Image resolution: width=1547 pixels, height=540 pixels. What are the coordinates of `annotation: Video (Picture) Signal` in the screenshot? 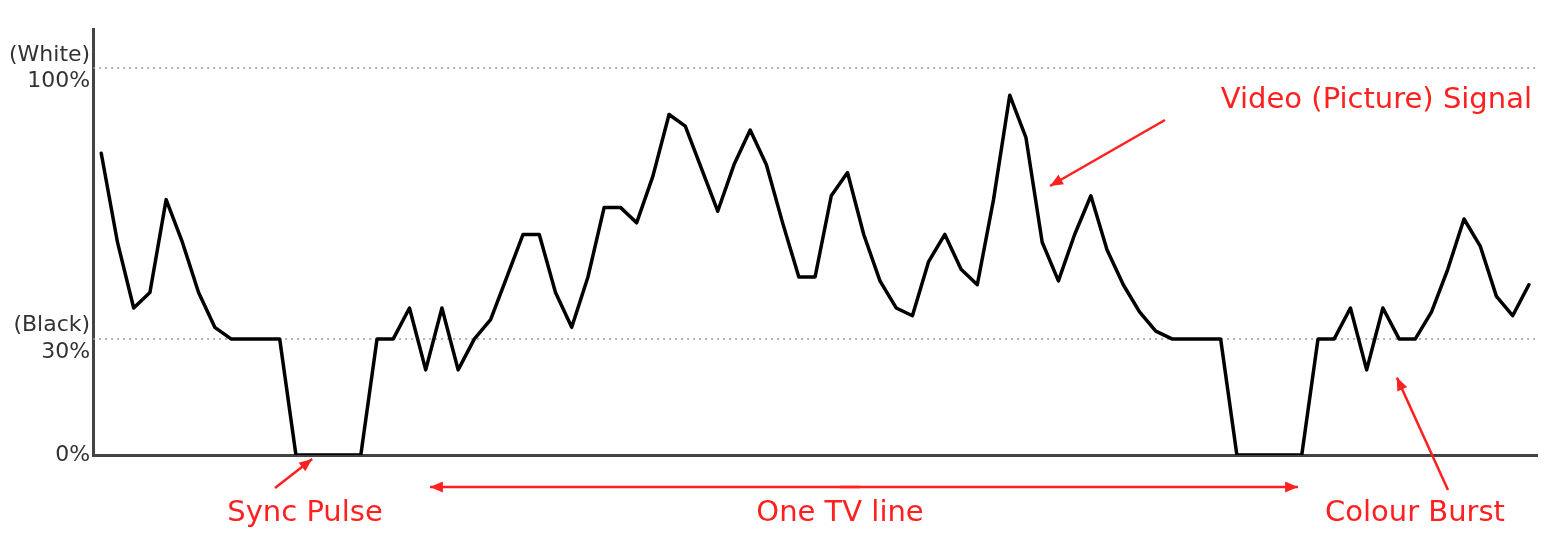 It's located at (1376, 97).